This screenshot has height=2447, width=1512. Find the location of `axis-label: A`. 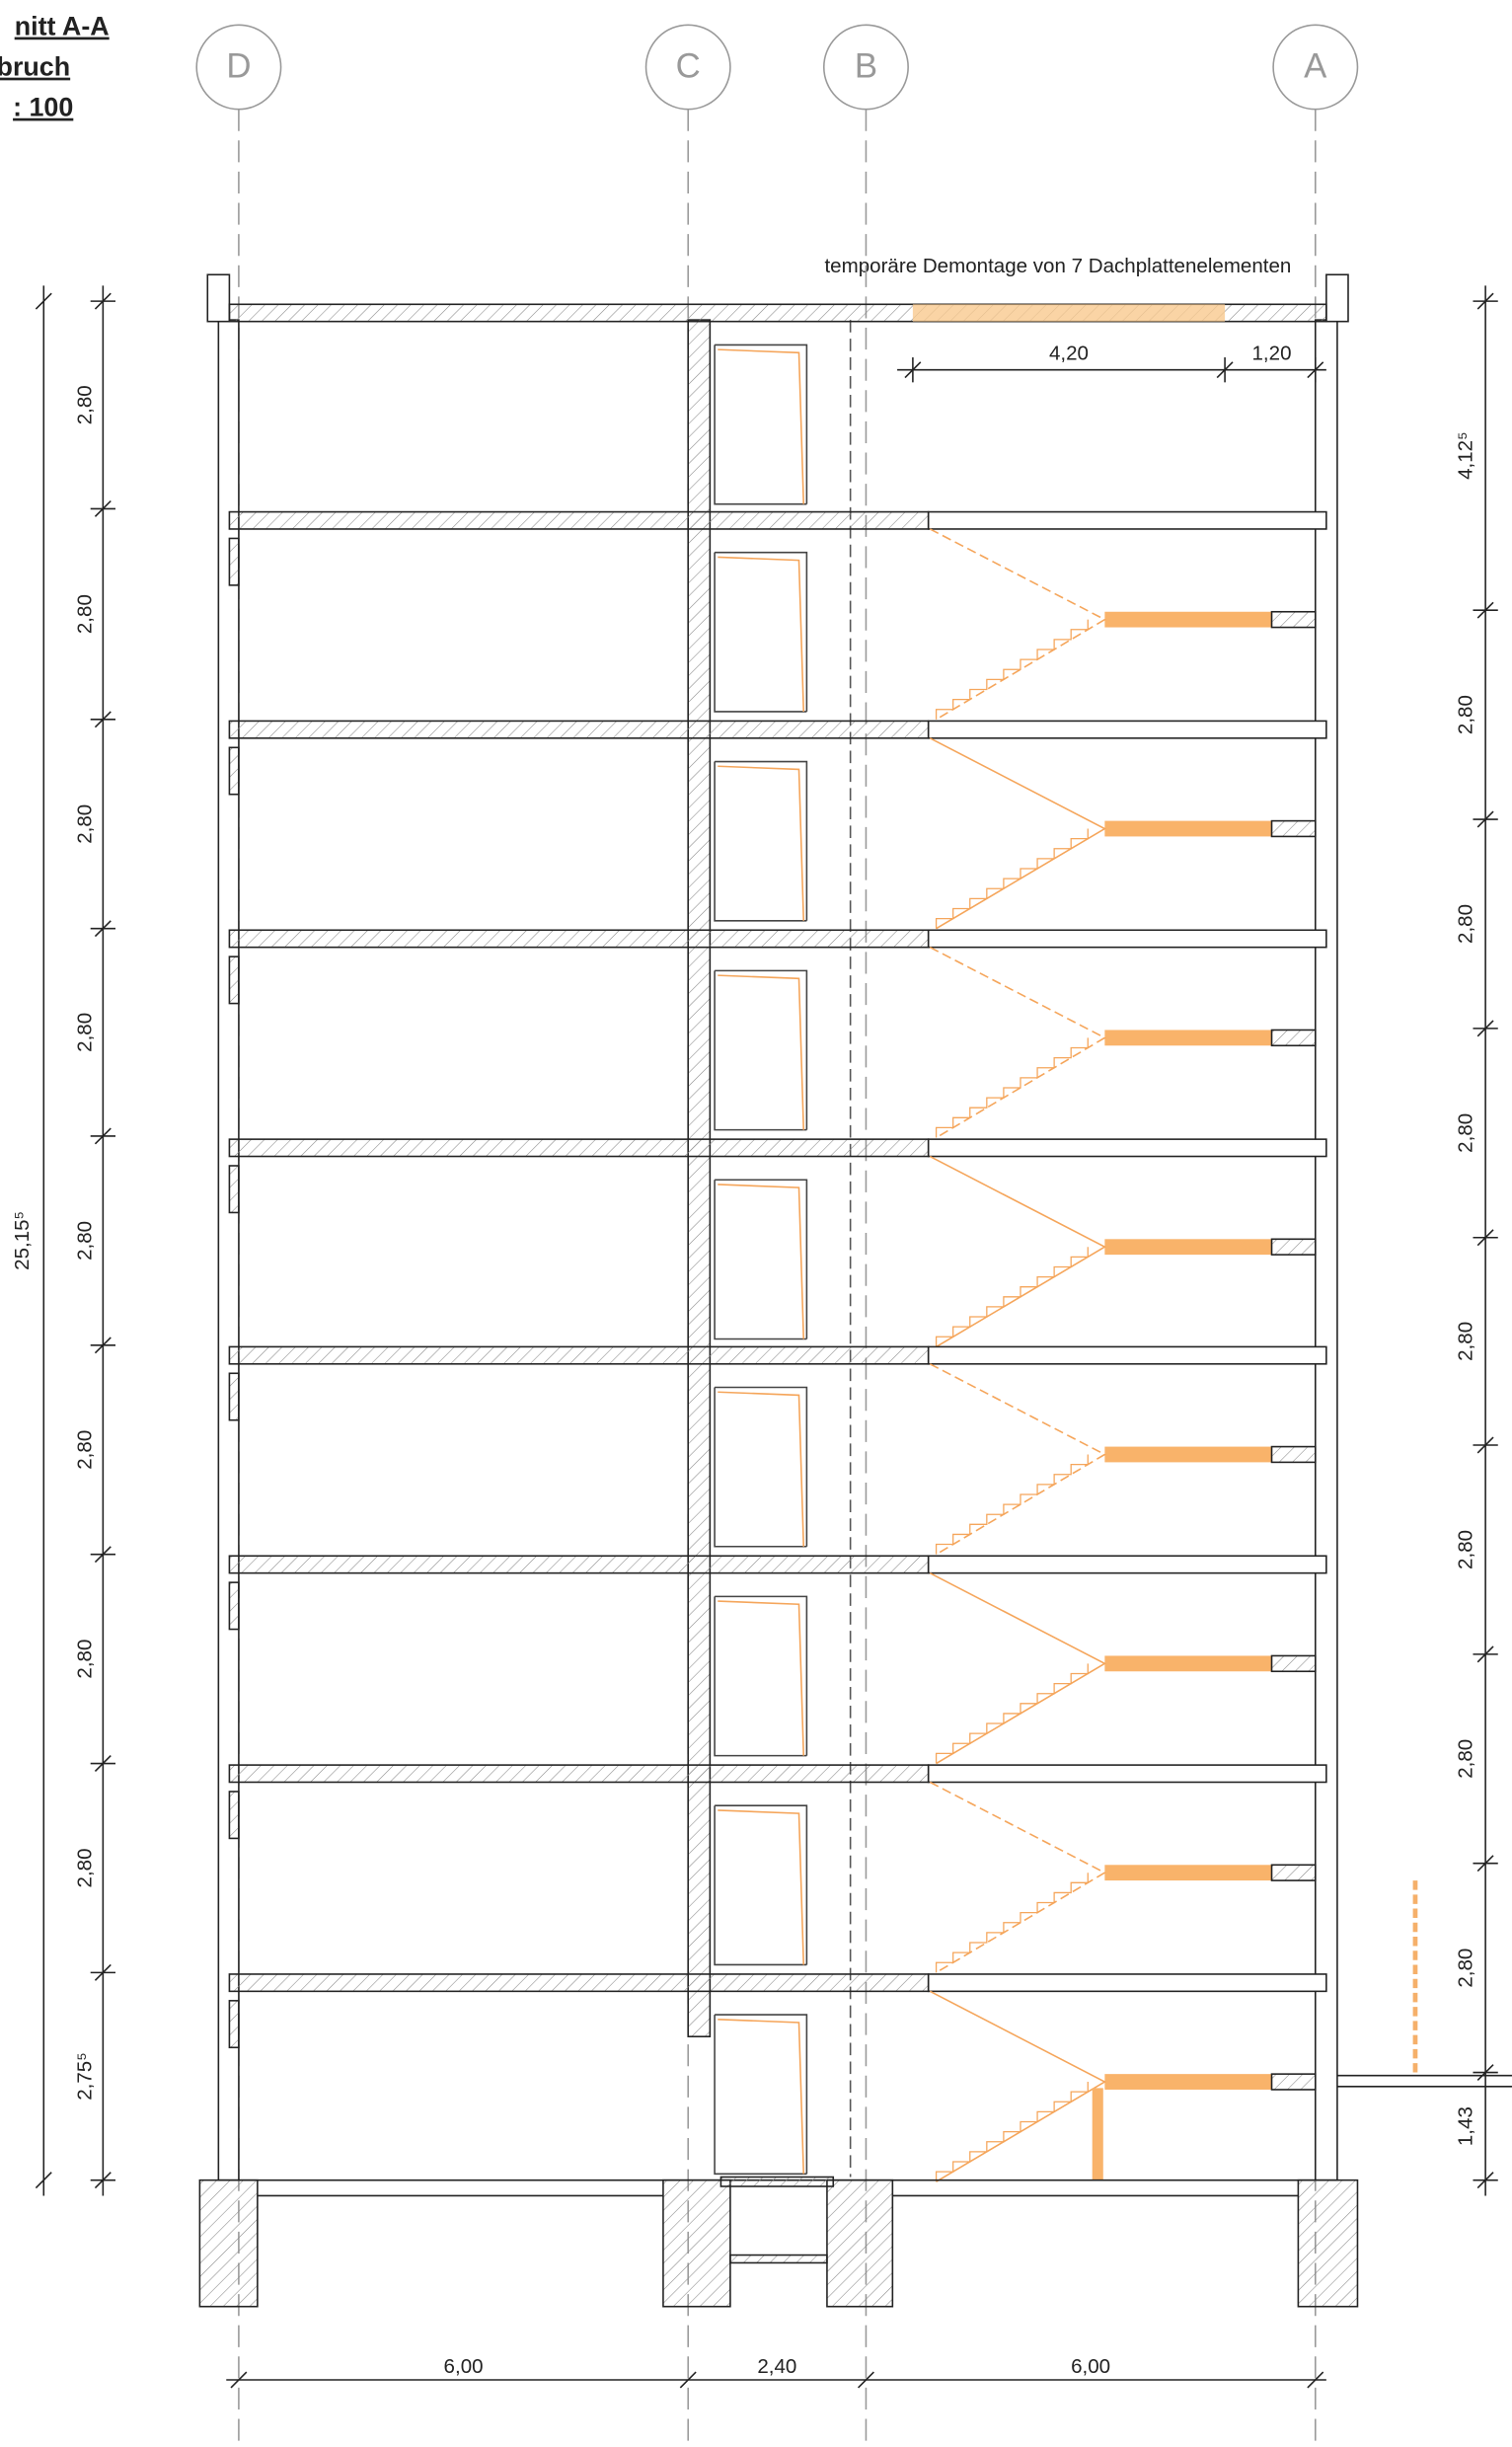

axis-label: A is located at coordinates (1316, 67).